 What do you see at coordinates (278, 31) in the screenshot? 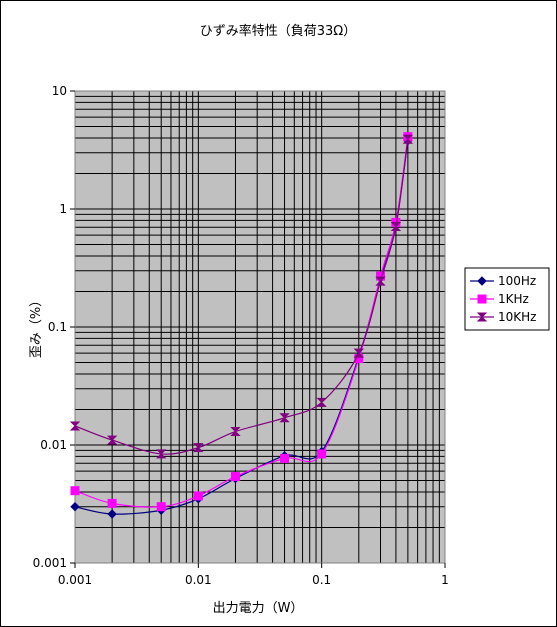
I see `chart-title: ひずみ率特性（負荷33Ω）` at bounding box center [278, 31].